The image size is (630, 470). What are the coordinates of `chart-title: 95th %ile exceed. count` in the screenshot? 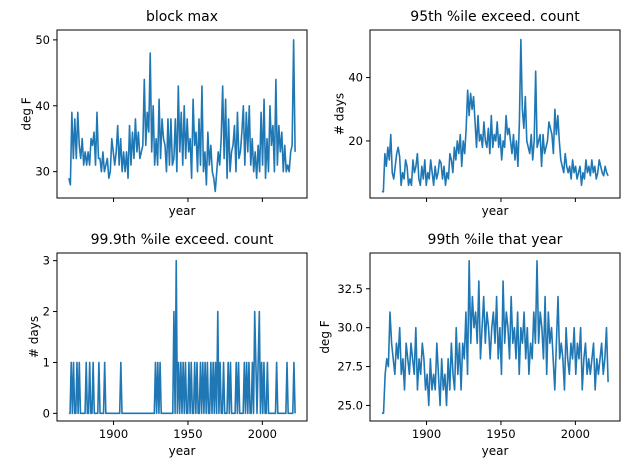 It's located at (495, 17).